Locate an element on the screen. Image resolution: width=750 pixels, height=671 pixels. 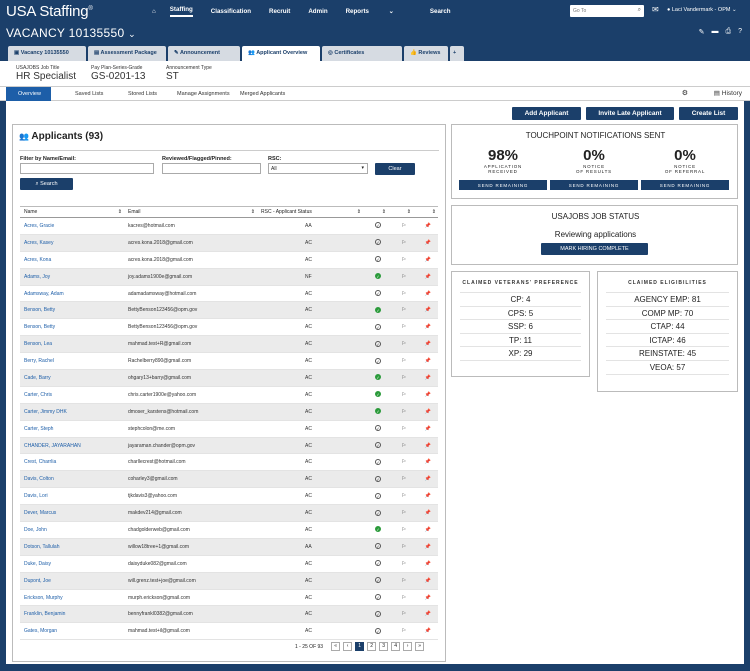
send-remaining-button: SEND REMAINING is located at coordinates (503, 185).